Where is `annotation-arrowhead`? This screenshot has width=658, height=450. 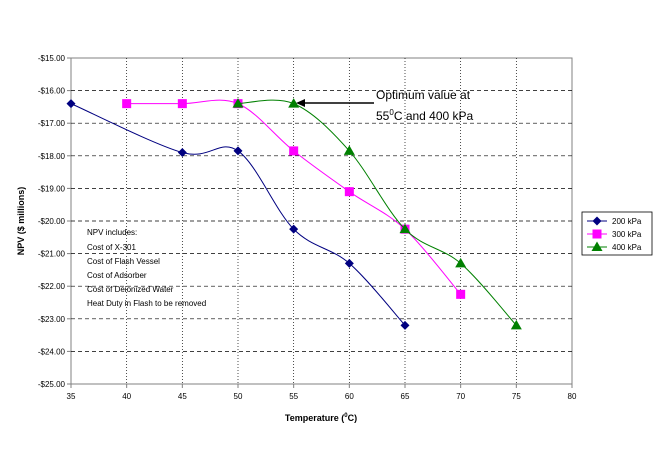
annotation-arrowhead is located at coordinates (300, 103).